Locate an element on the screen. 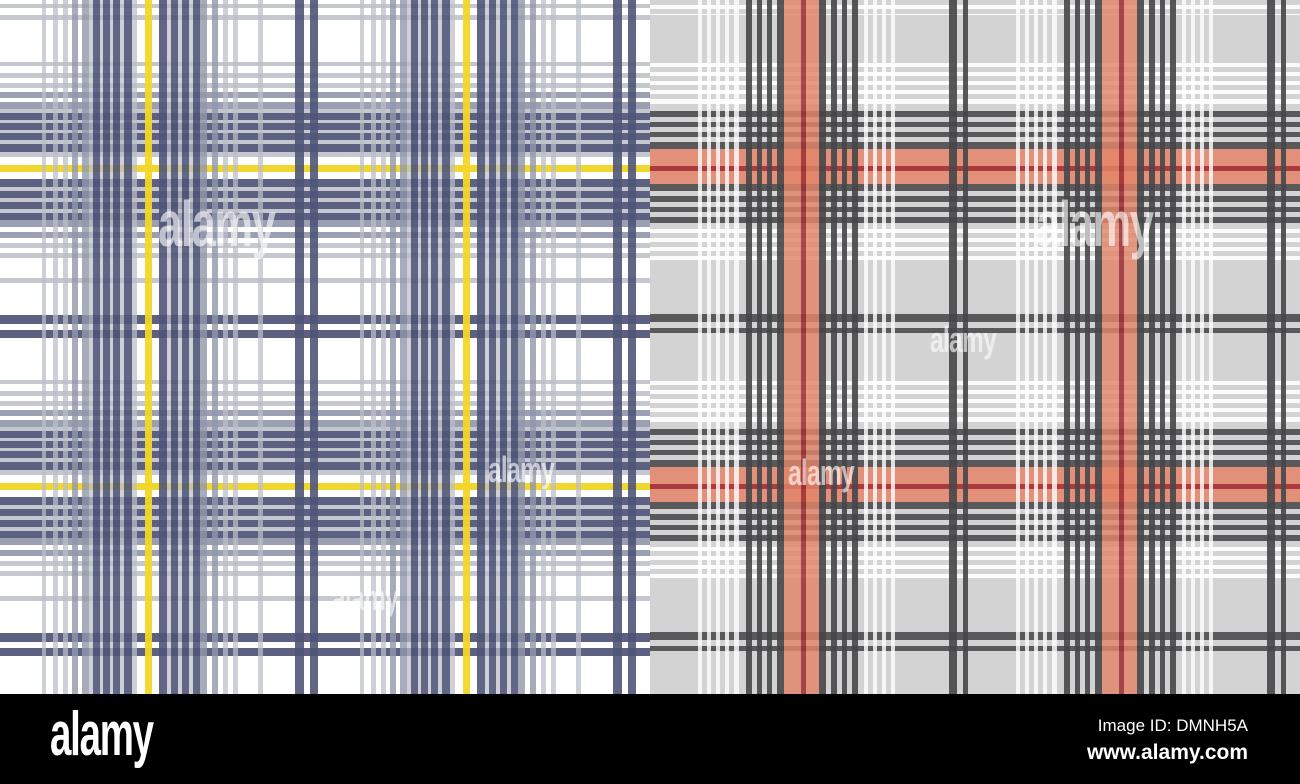  footer-info: Image ID: DMNH5A www.alamy.com is located at coordinates (1167, 741).